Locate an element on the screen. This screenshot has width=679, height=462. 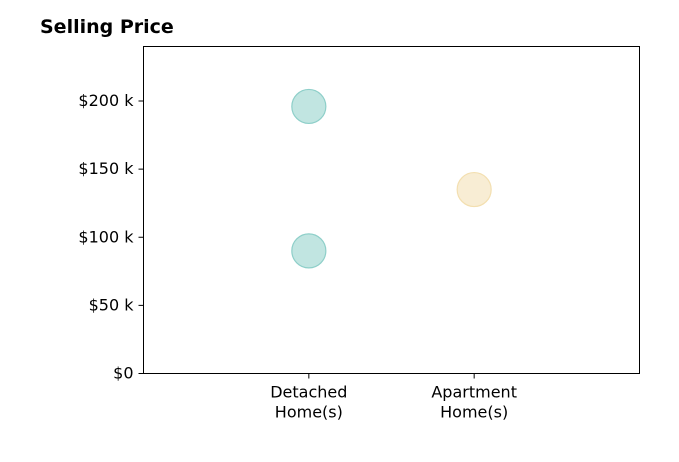
y-tick-label: $100 k is located at coordinates (106, 236).